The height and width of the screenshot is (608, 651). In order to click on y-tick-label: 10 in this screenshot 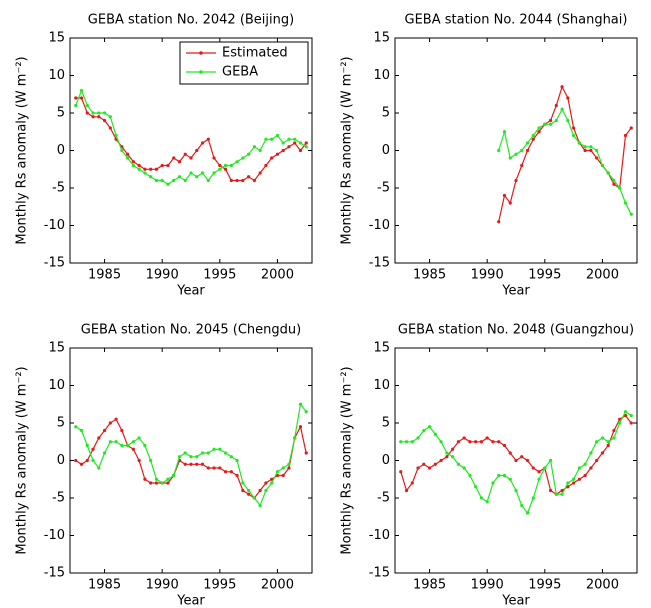, I will do `click(56, 385)`.